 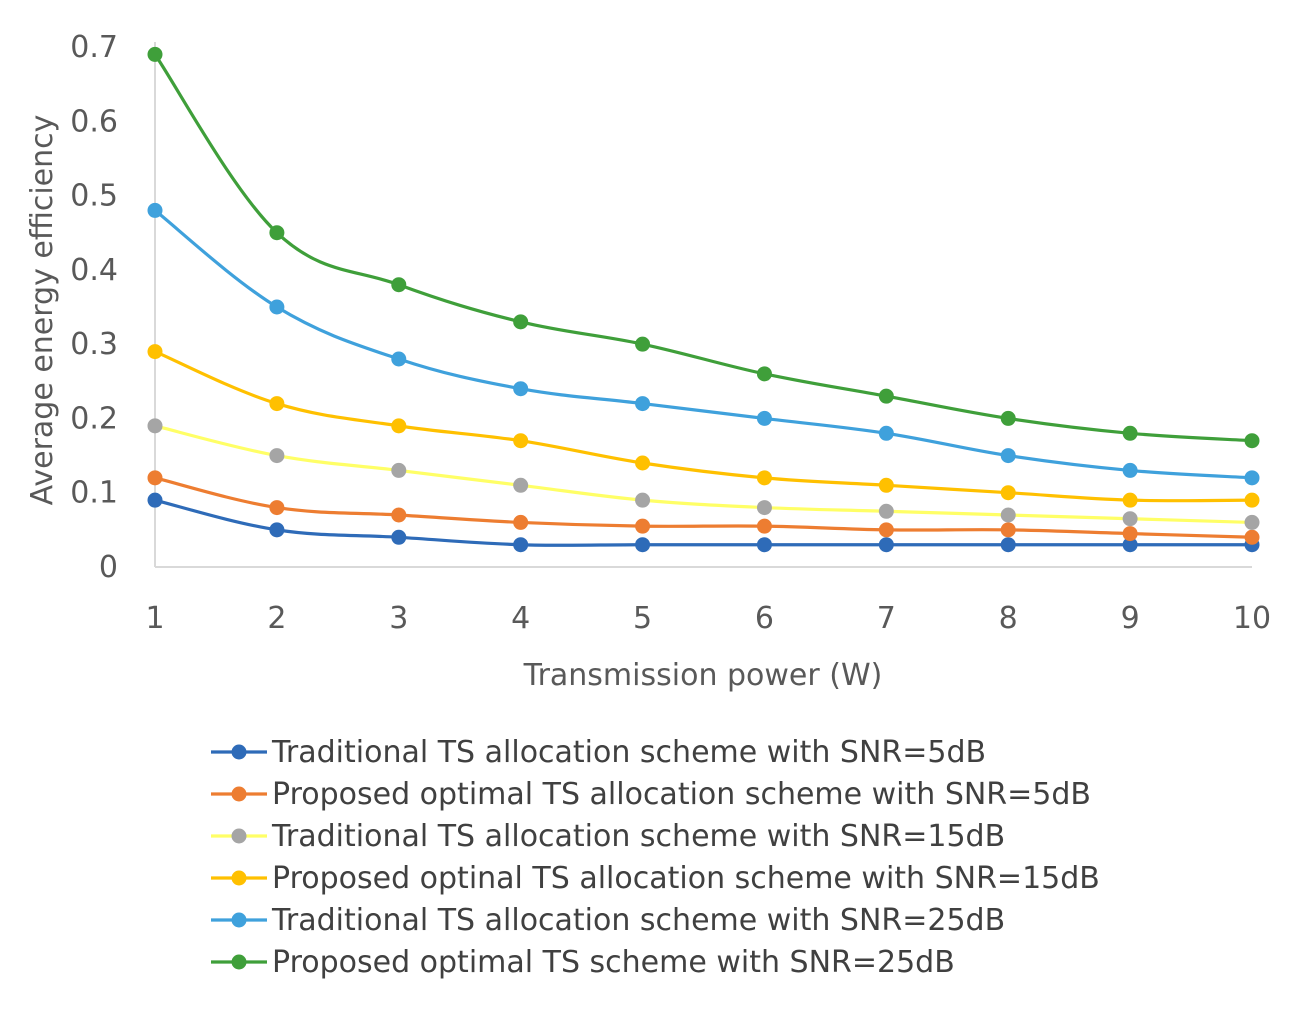 What do you see at coordinates (764, 618) in the screenshot?
I see `x-tick-label: 6` at bounding box center [764, 618].